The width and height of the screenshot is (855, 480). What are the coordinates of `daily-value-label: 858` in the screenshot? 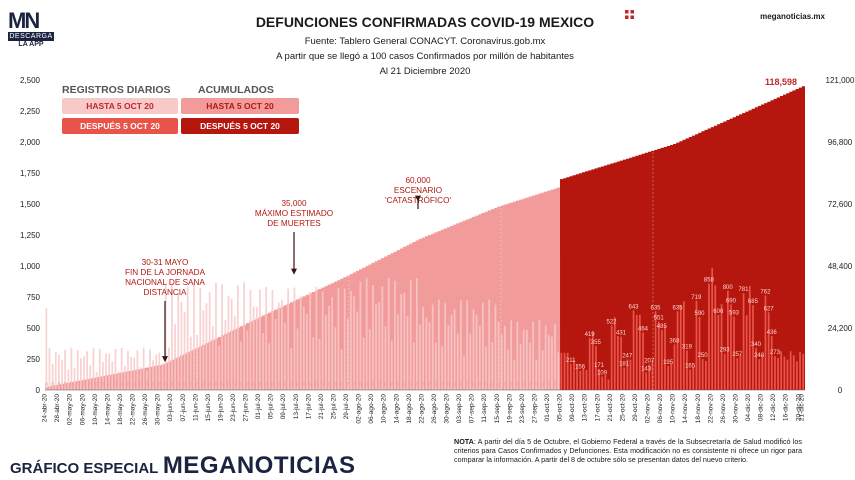 It's located at (709, 281).